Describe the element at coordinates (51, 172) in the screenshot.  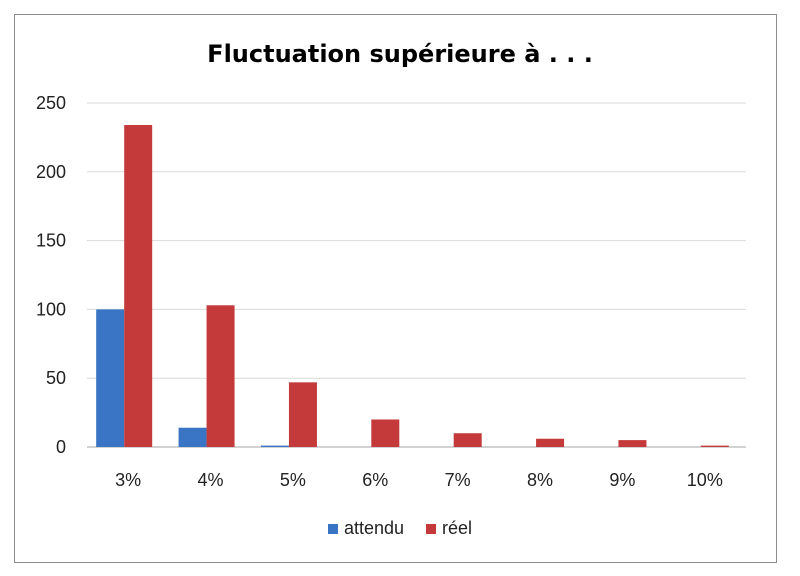
I see `y-tick-label: 200` at that location.